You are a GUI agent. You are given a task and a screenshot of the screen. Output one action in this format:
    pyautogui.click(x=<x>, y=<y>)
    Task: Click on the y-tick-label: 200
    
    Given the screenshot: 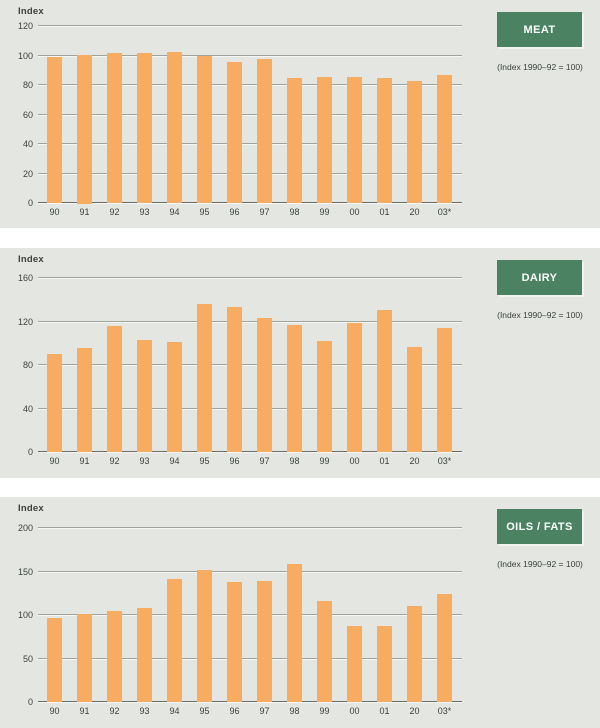 What is the action you would take?
    pyautogui.click(x=25, y=528)
    